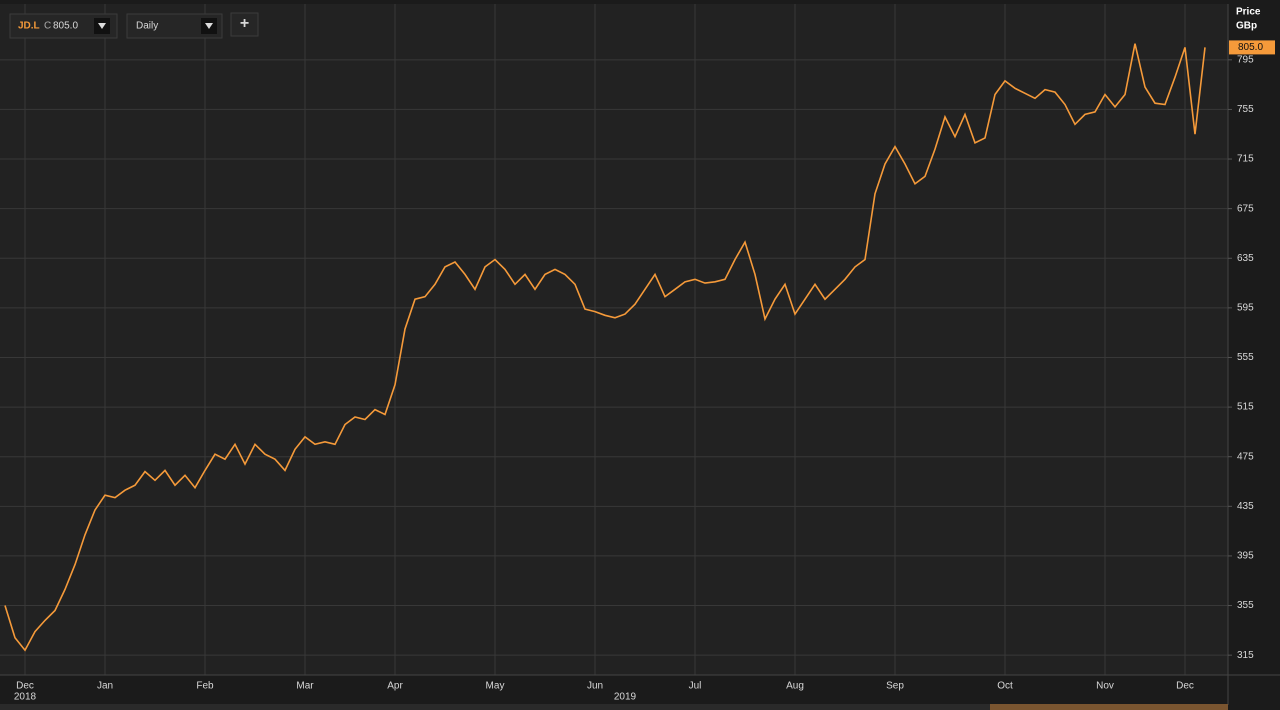 This screenshot has width=1280, height=710. I want to click on y-axis-title: Price, so click(1248, 12).